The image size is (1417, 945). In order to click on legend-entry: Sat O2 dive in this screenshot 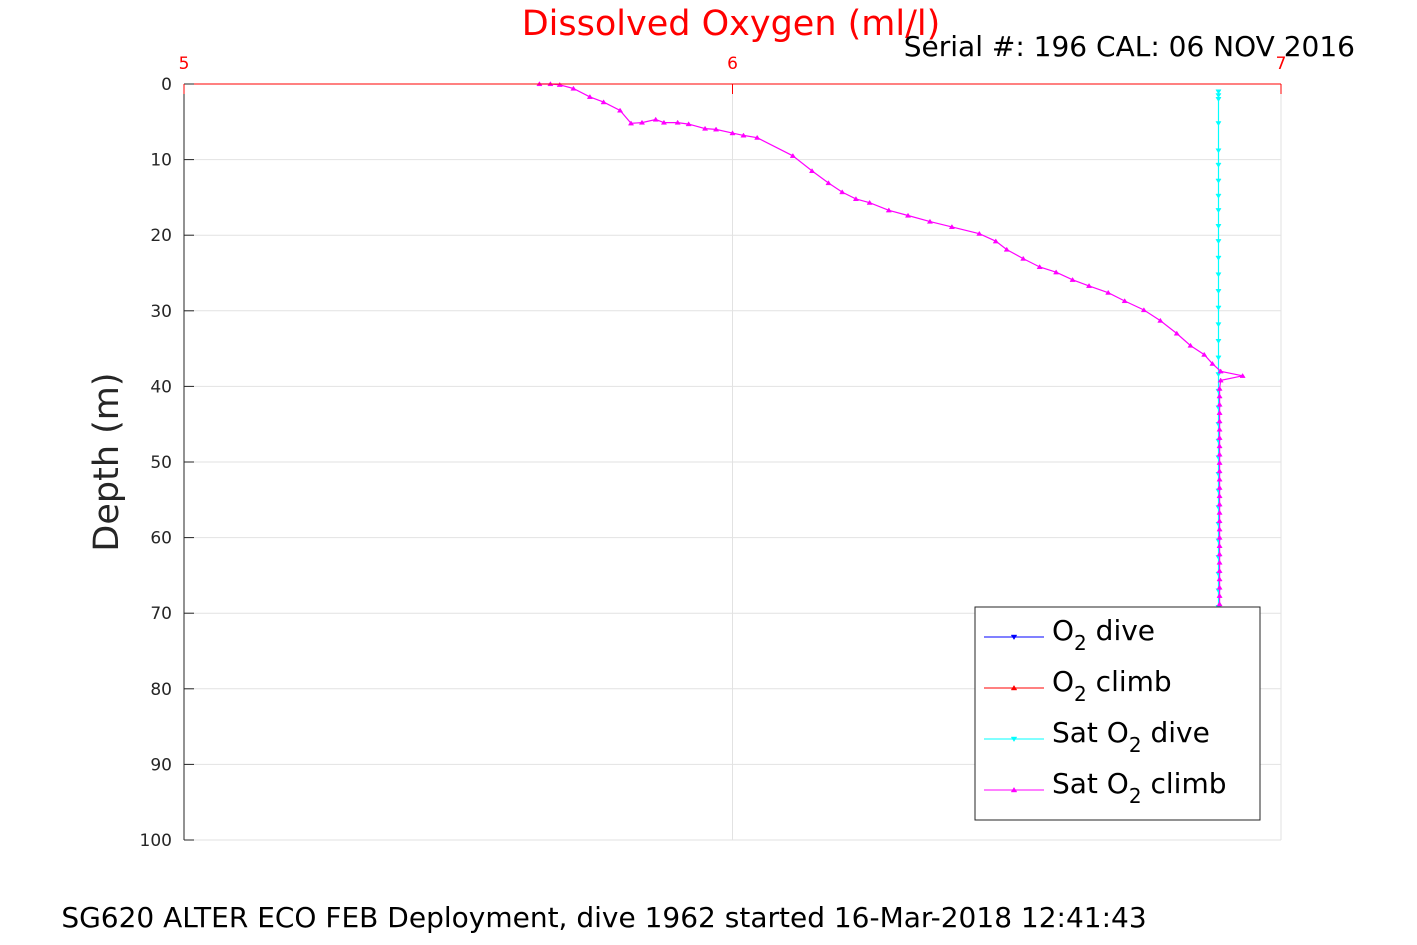, I will do `click(1097, 736)`.